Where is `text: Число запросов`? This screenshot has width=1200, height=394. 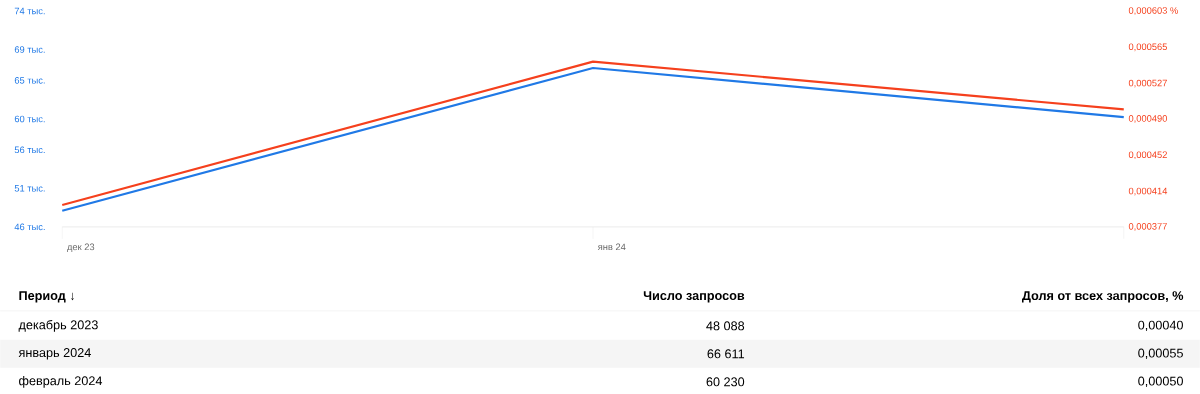 text: Число запросов is located at coordinates (694, 297).